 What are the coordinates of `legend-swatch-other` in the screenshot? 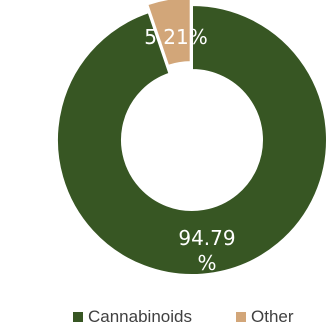 It's located at (241, 317).